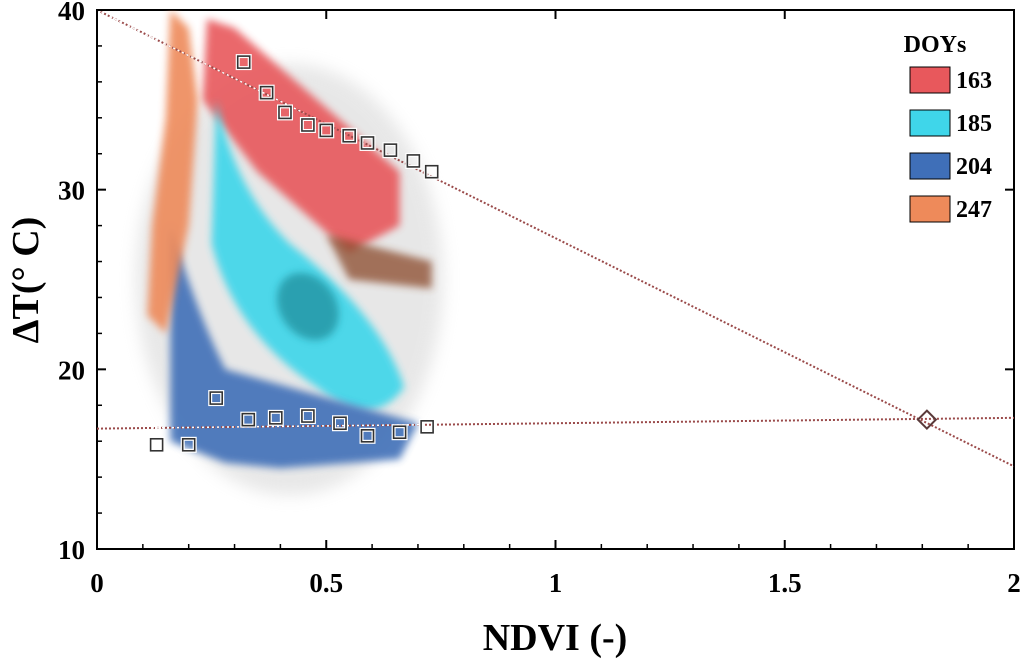 The image size is (1024, 666). I want to click on legend-label-163: 163, so click(974, 81).